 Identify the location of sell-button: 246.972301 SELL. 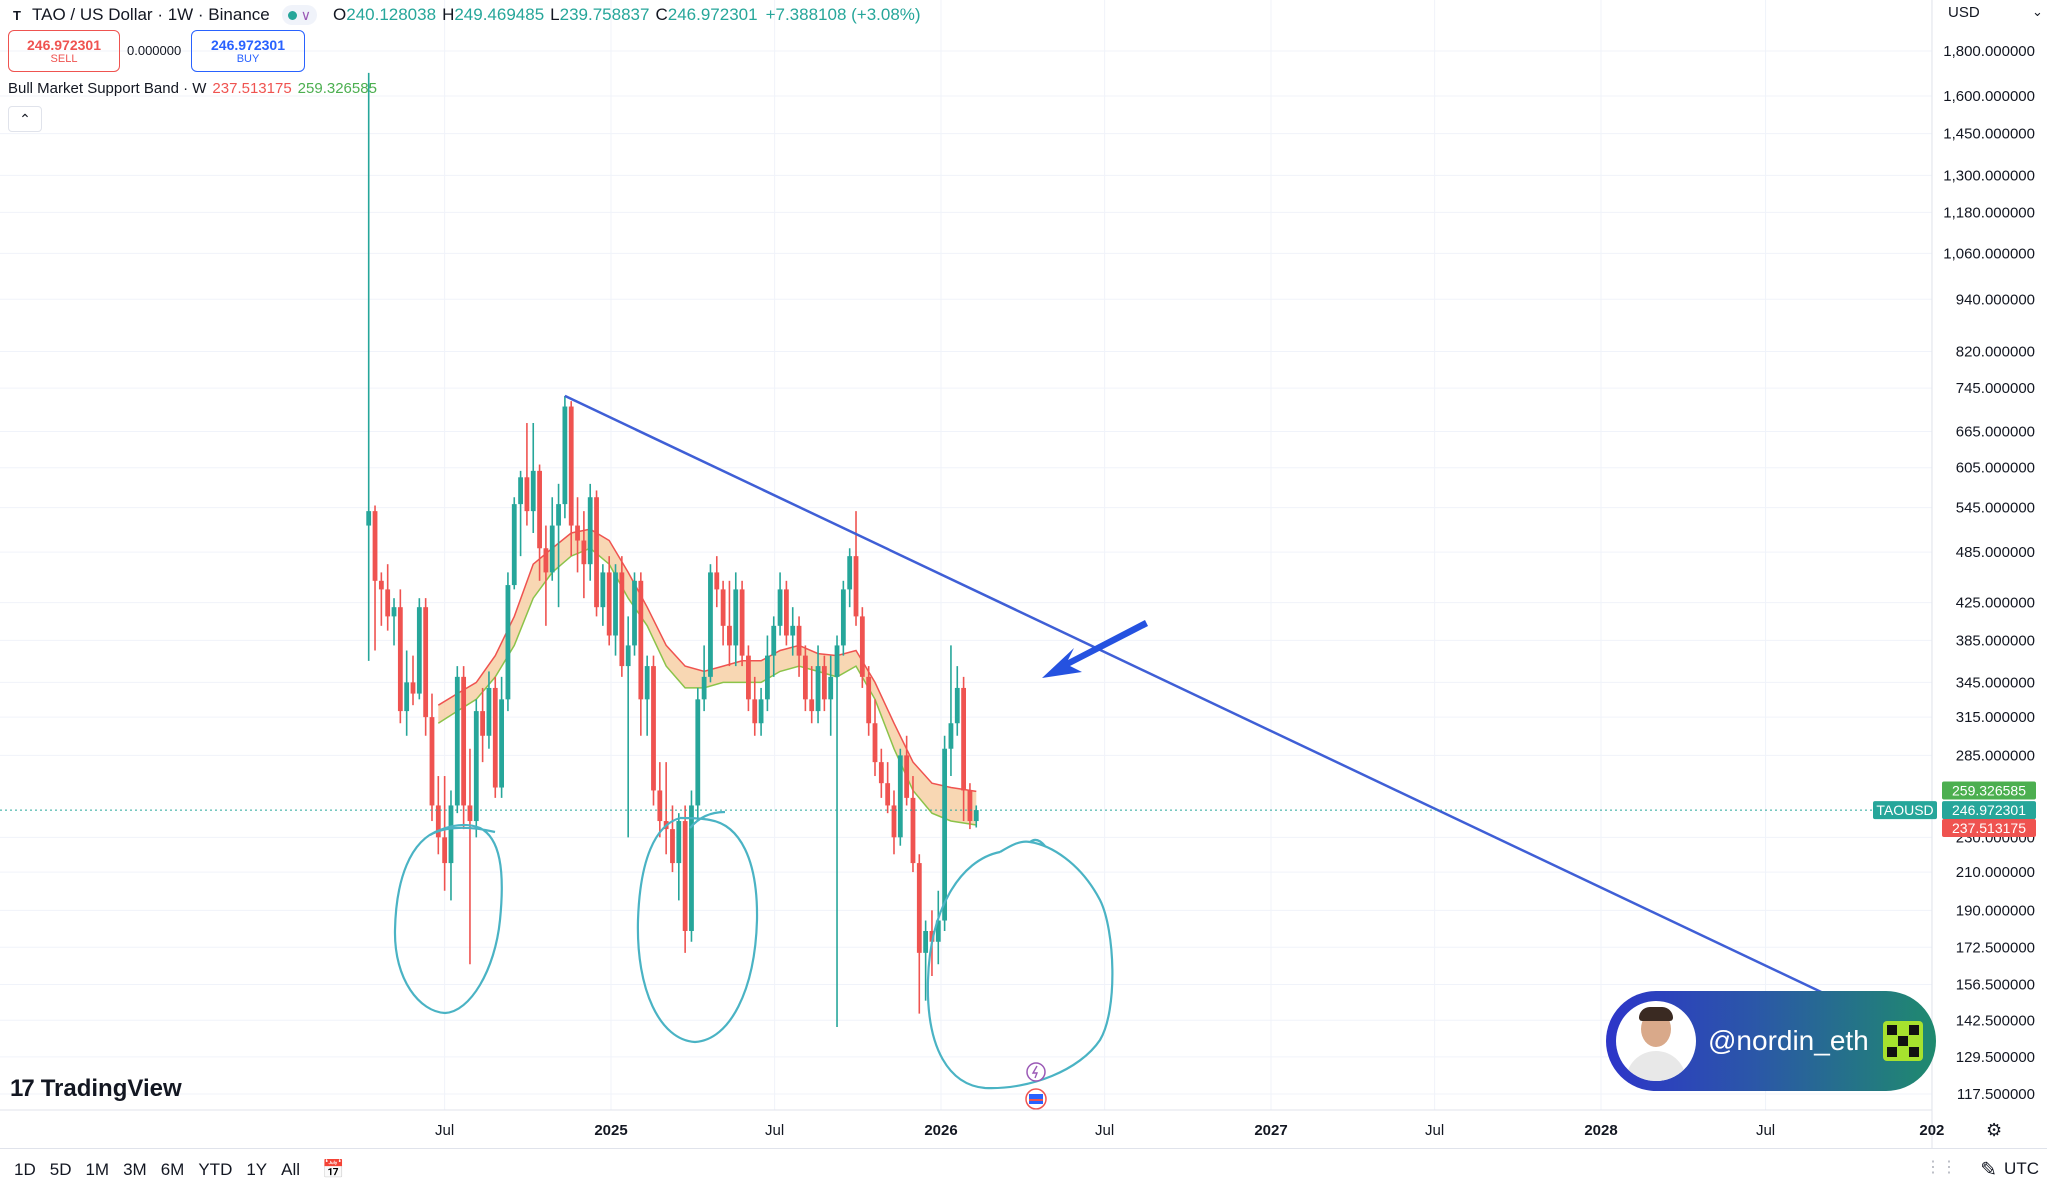
(64, 51).